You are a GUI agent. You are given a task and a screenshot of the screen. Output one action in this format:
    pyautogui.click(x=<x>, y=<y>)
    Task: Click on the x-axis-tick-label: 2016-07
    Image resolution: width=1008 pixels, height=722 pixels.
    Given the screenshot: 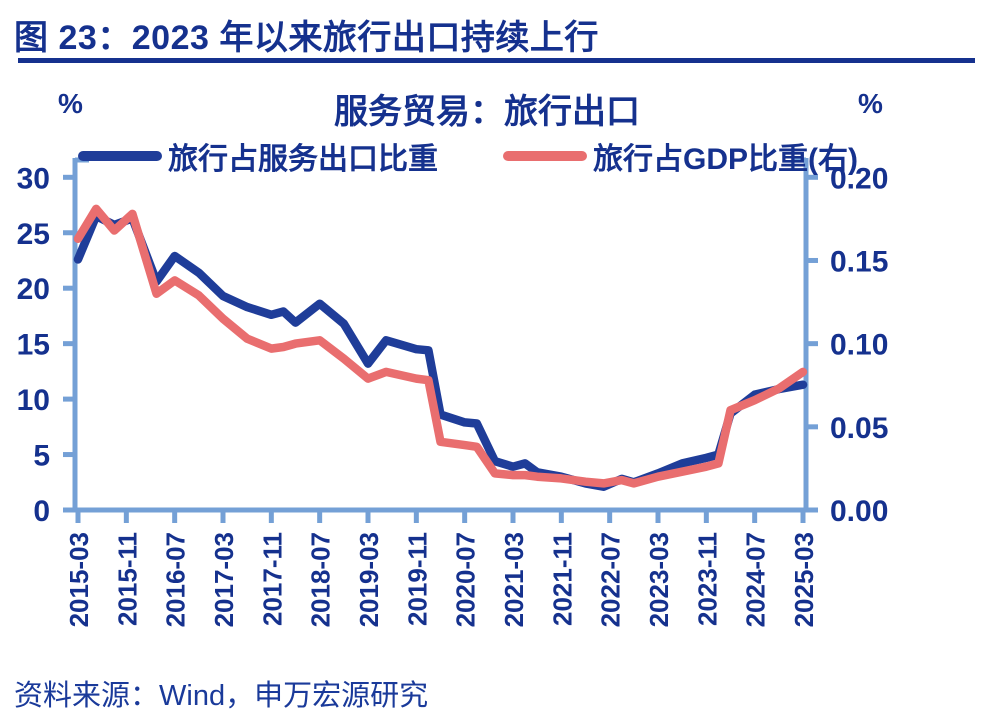 What is the action you would take?
    pyautogui.click(x=176, y=579)
    